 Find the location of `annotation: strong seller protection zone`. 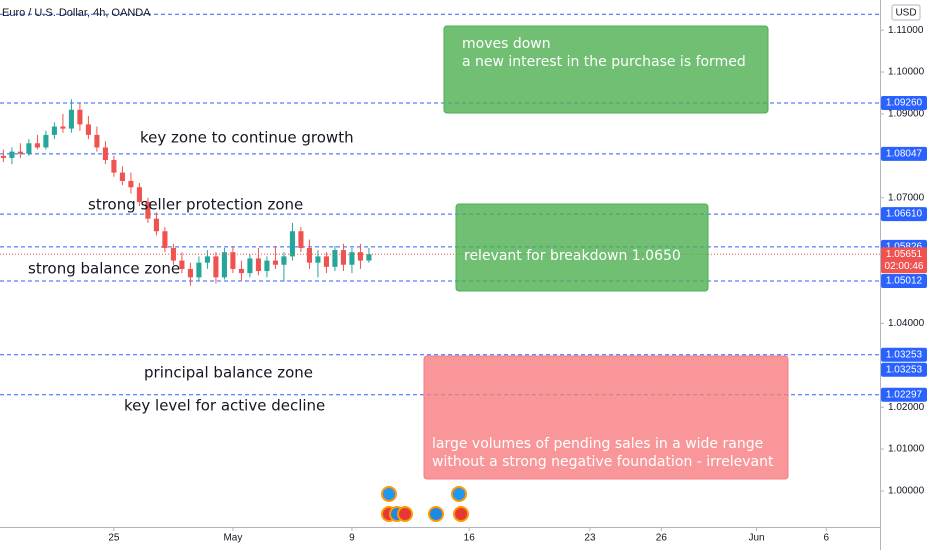

annotation: strong seller protection zone is located at coordinates (195, 205).